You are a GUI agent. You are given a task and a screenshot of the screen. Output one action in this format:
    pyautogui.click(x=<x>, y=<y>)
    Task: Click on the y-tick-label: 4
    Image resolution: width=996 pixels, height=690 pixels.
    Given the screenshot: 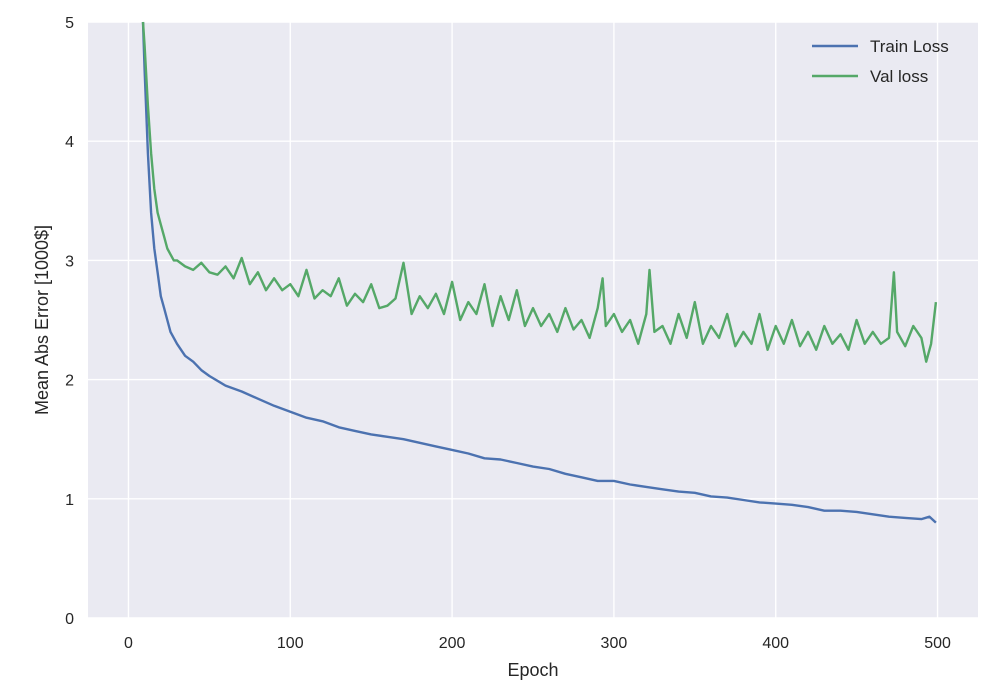 What is the action you would take?
    pyautogui.click(x=69, y=142)
    